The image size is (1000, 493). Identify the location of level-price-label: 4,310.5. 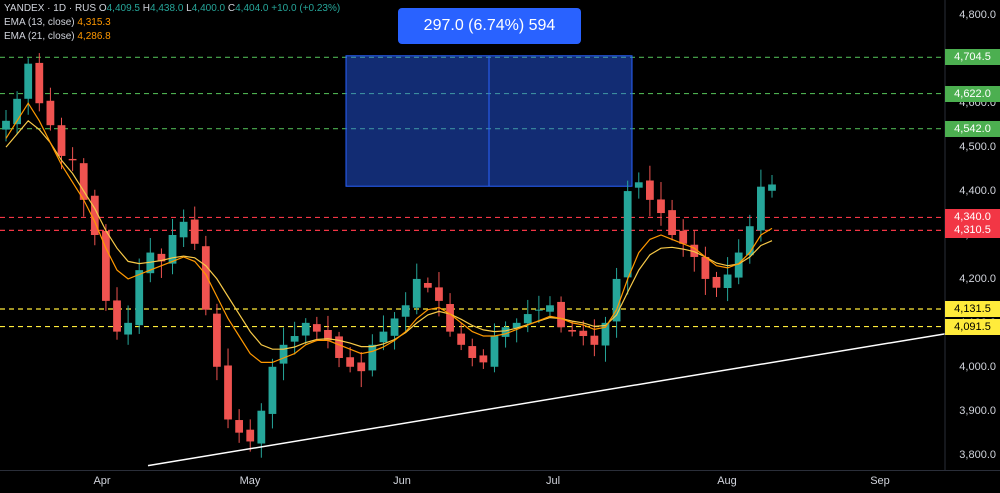
(972, 230).